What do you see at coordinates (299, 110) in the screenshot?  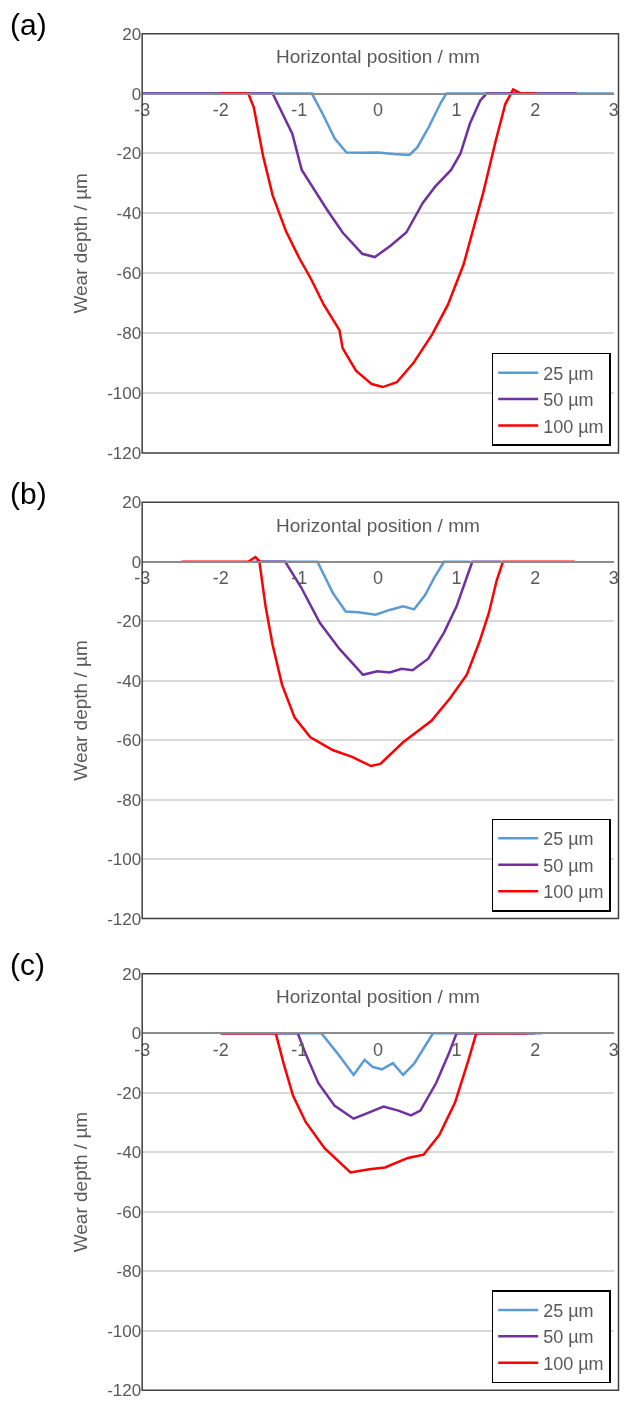 I see `x-tick-label: -1` at bounding box center [299, 110].